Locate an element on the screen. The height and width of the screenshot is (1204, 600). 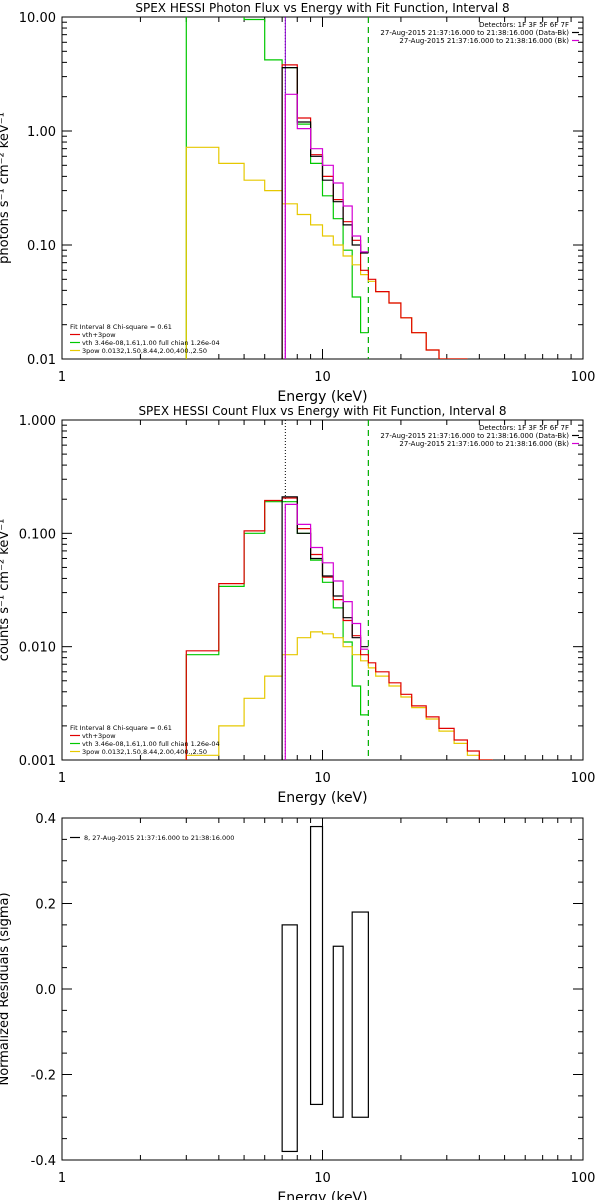
y-tick-label: 0.001 is located at coordinates (37, 761).